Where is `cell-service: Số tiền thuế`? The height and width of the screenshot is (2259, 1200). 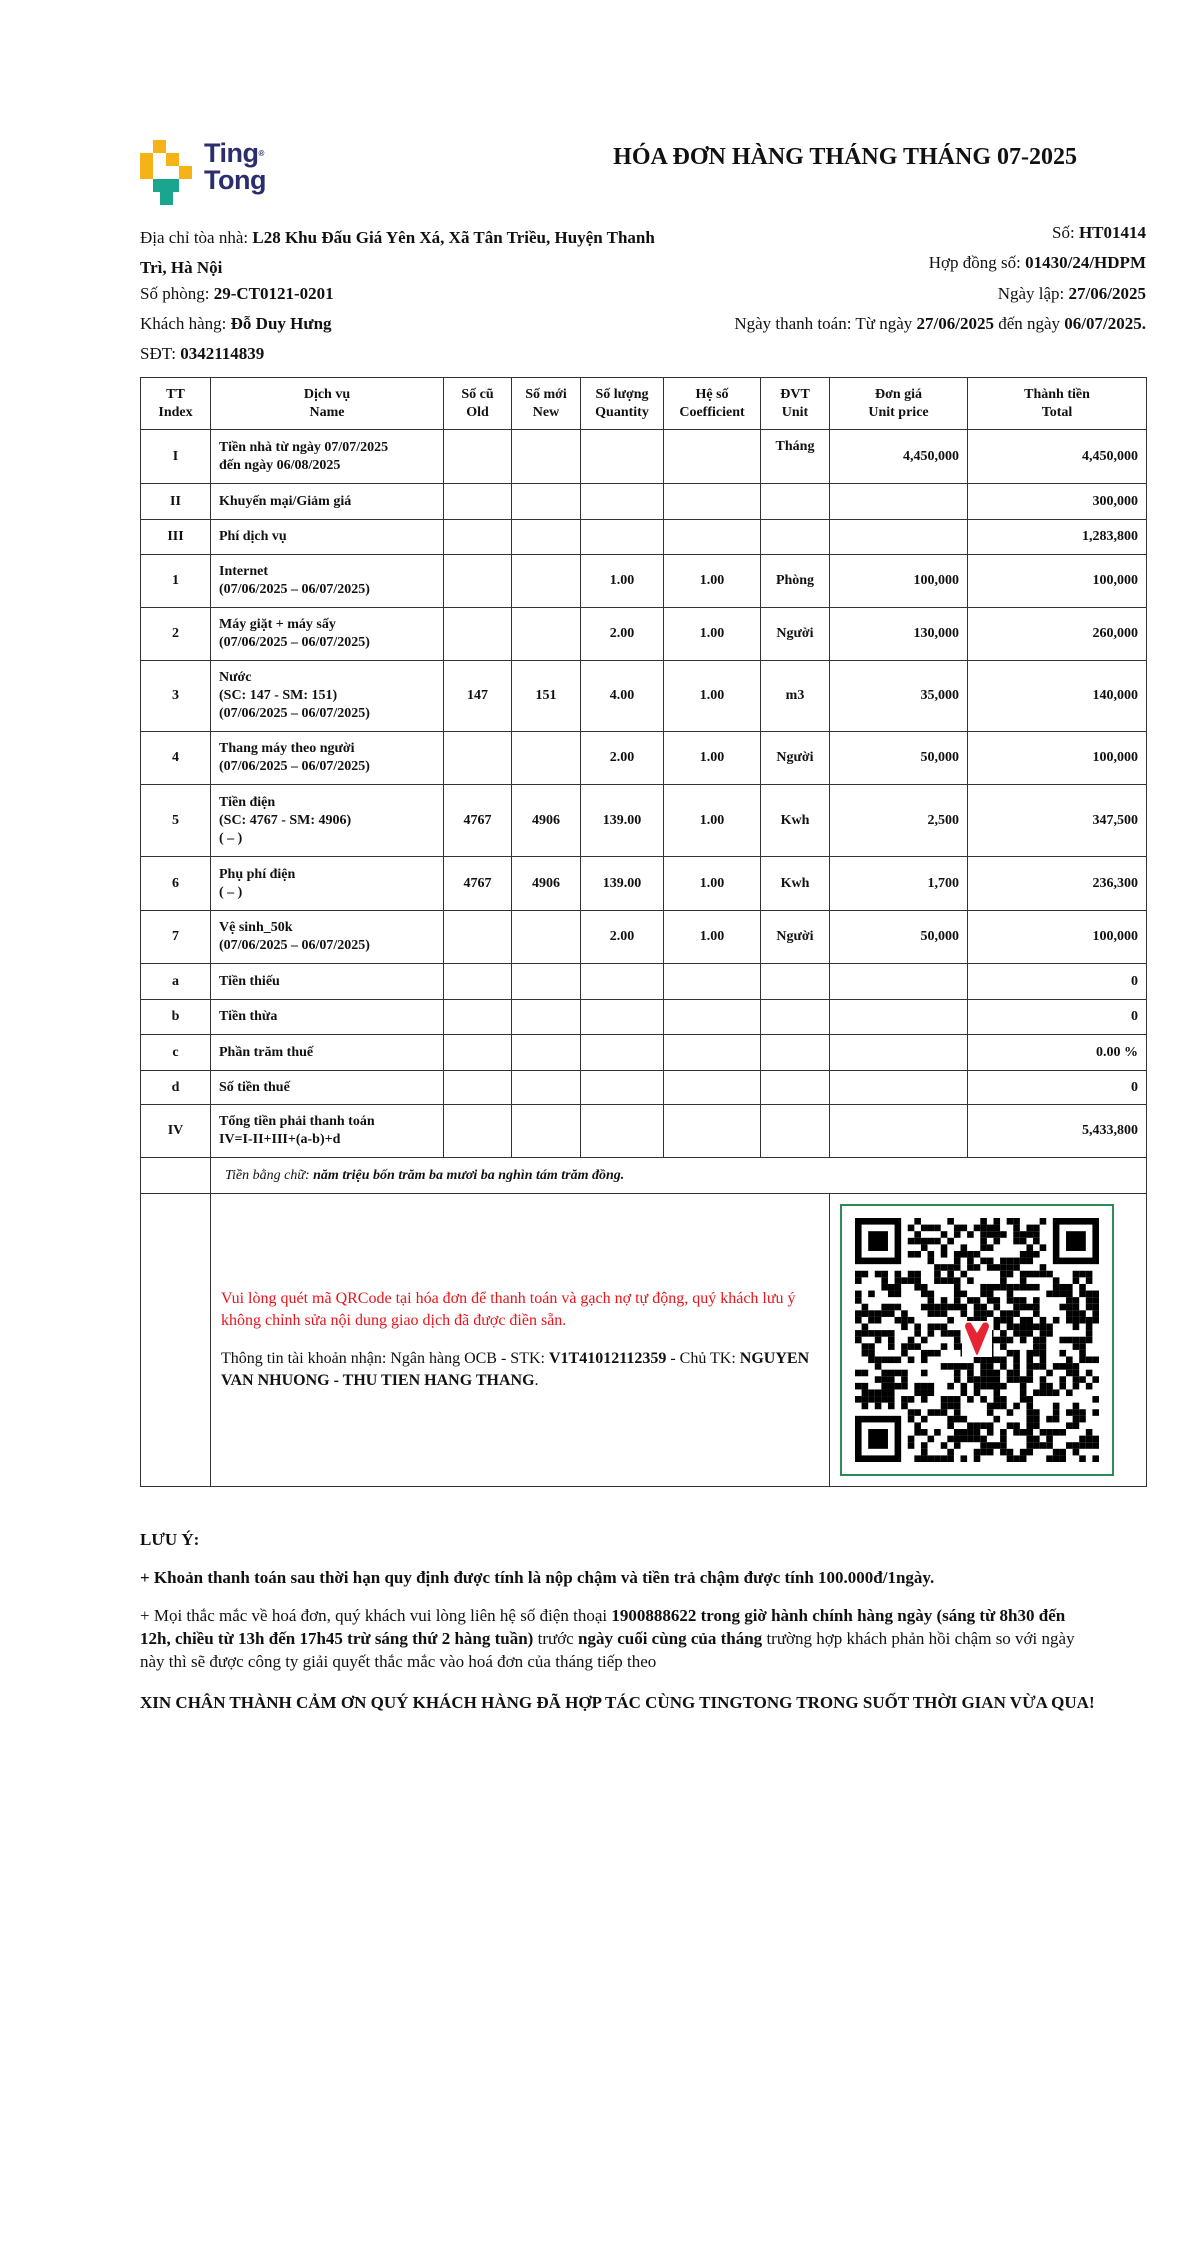
cell-service: Số tiền thuế is located at coordinates (327, 1087).